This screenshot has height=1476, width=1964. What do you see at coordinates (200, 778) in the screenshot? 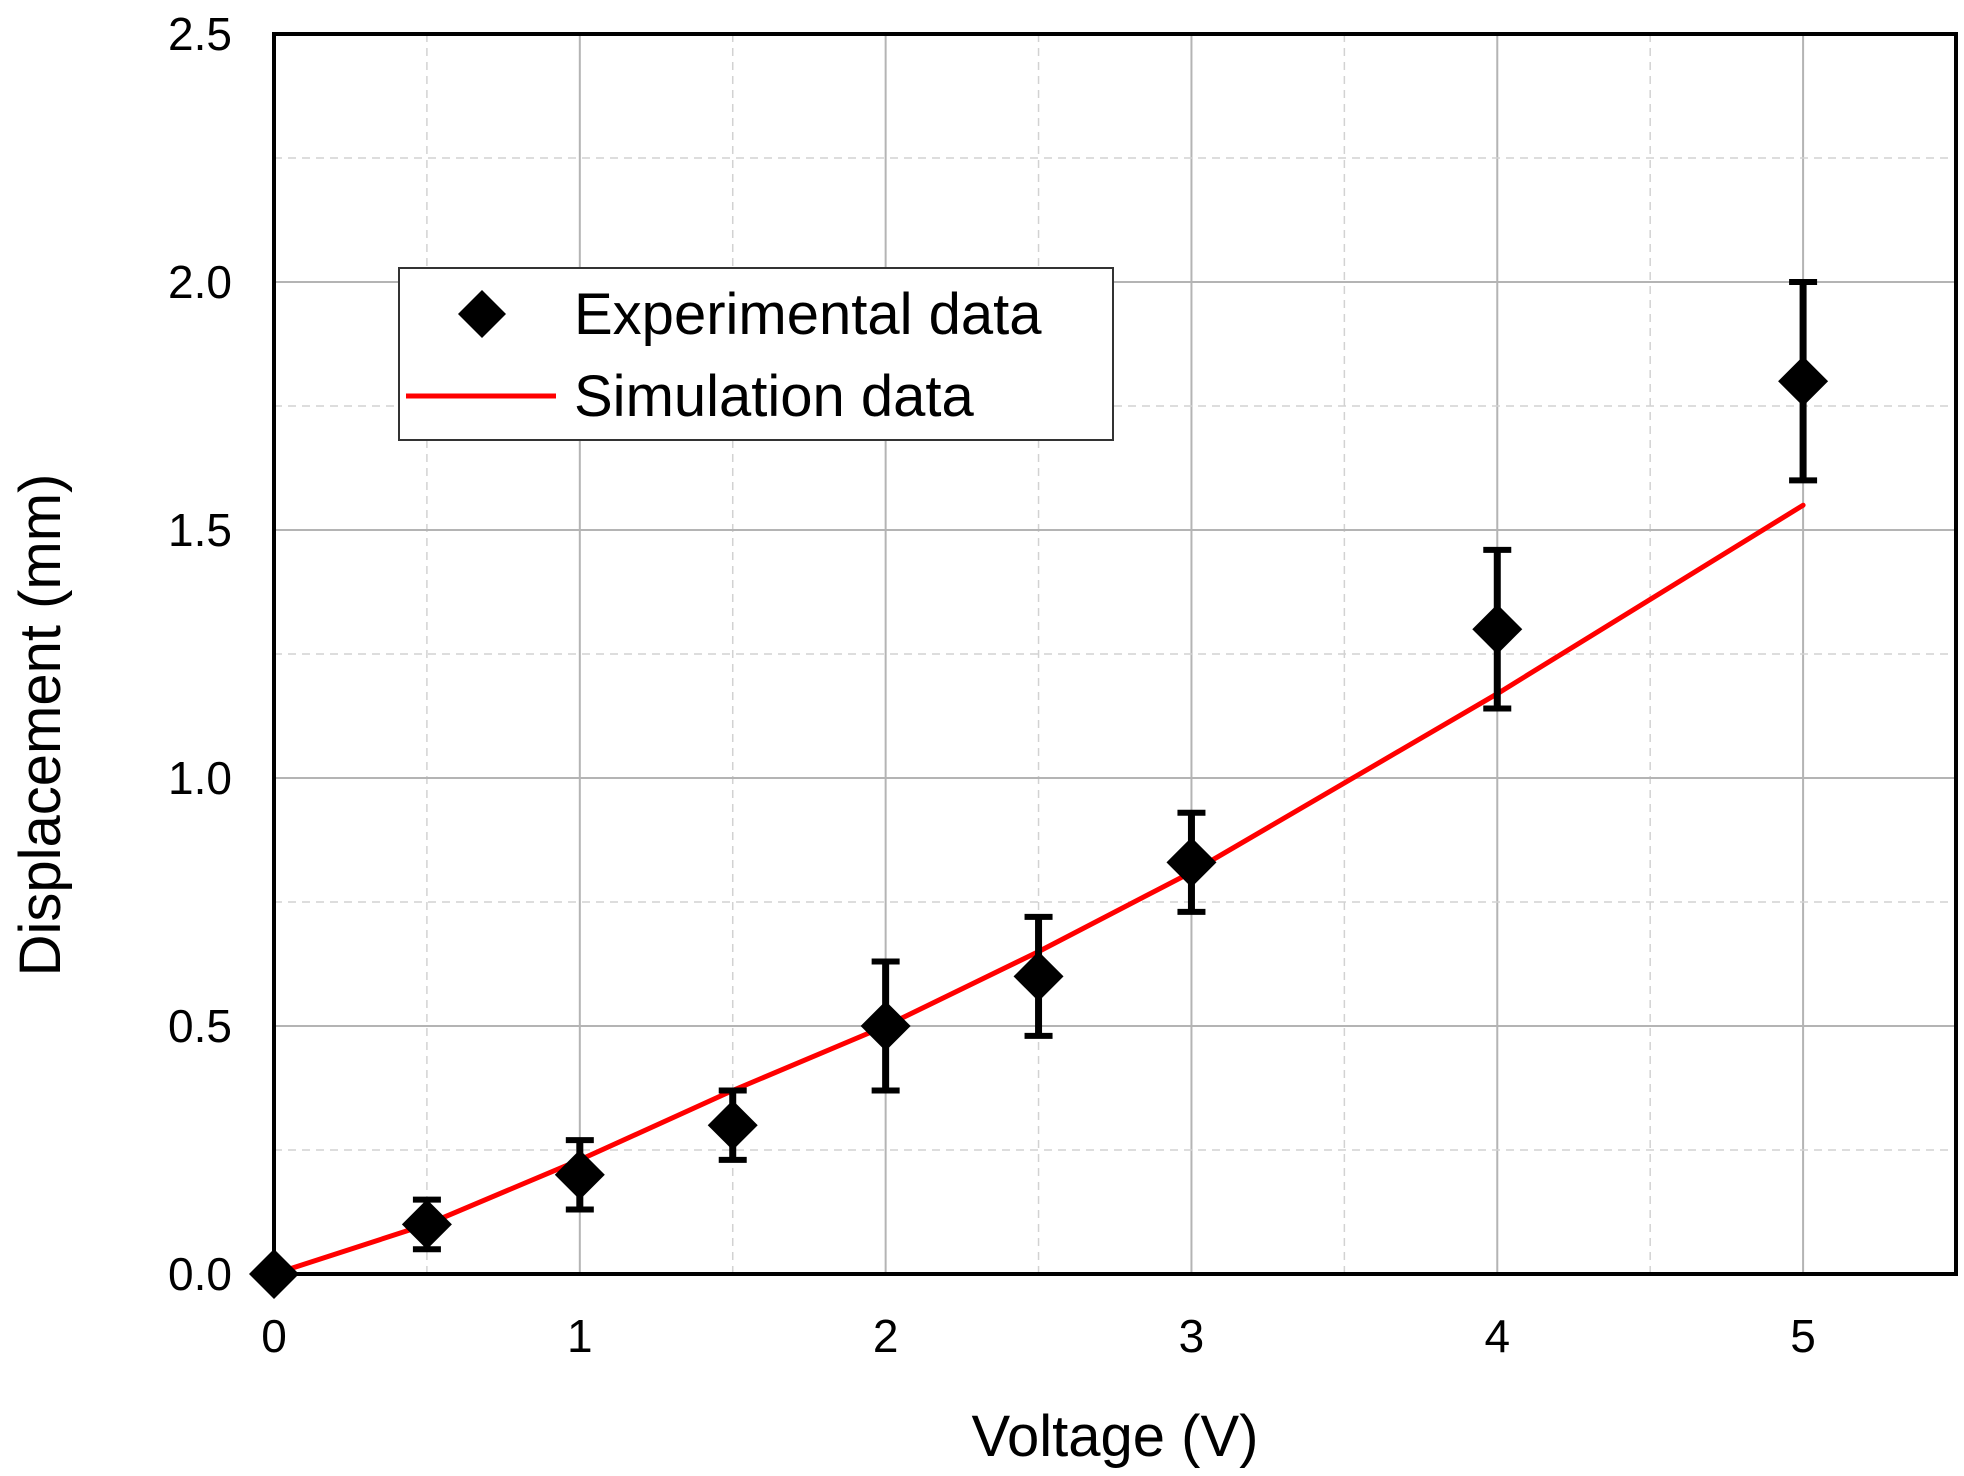
I see `y-tick-label: 1.0` at bounding box center [200, 778].